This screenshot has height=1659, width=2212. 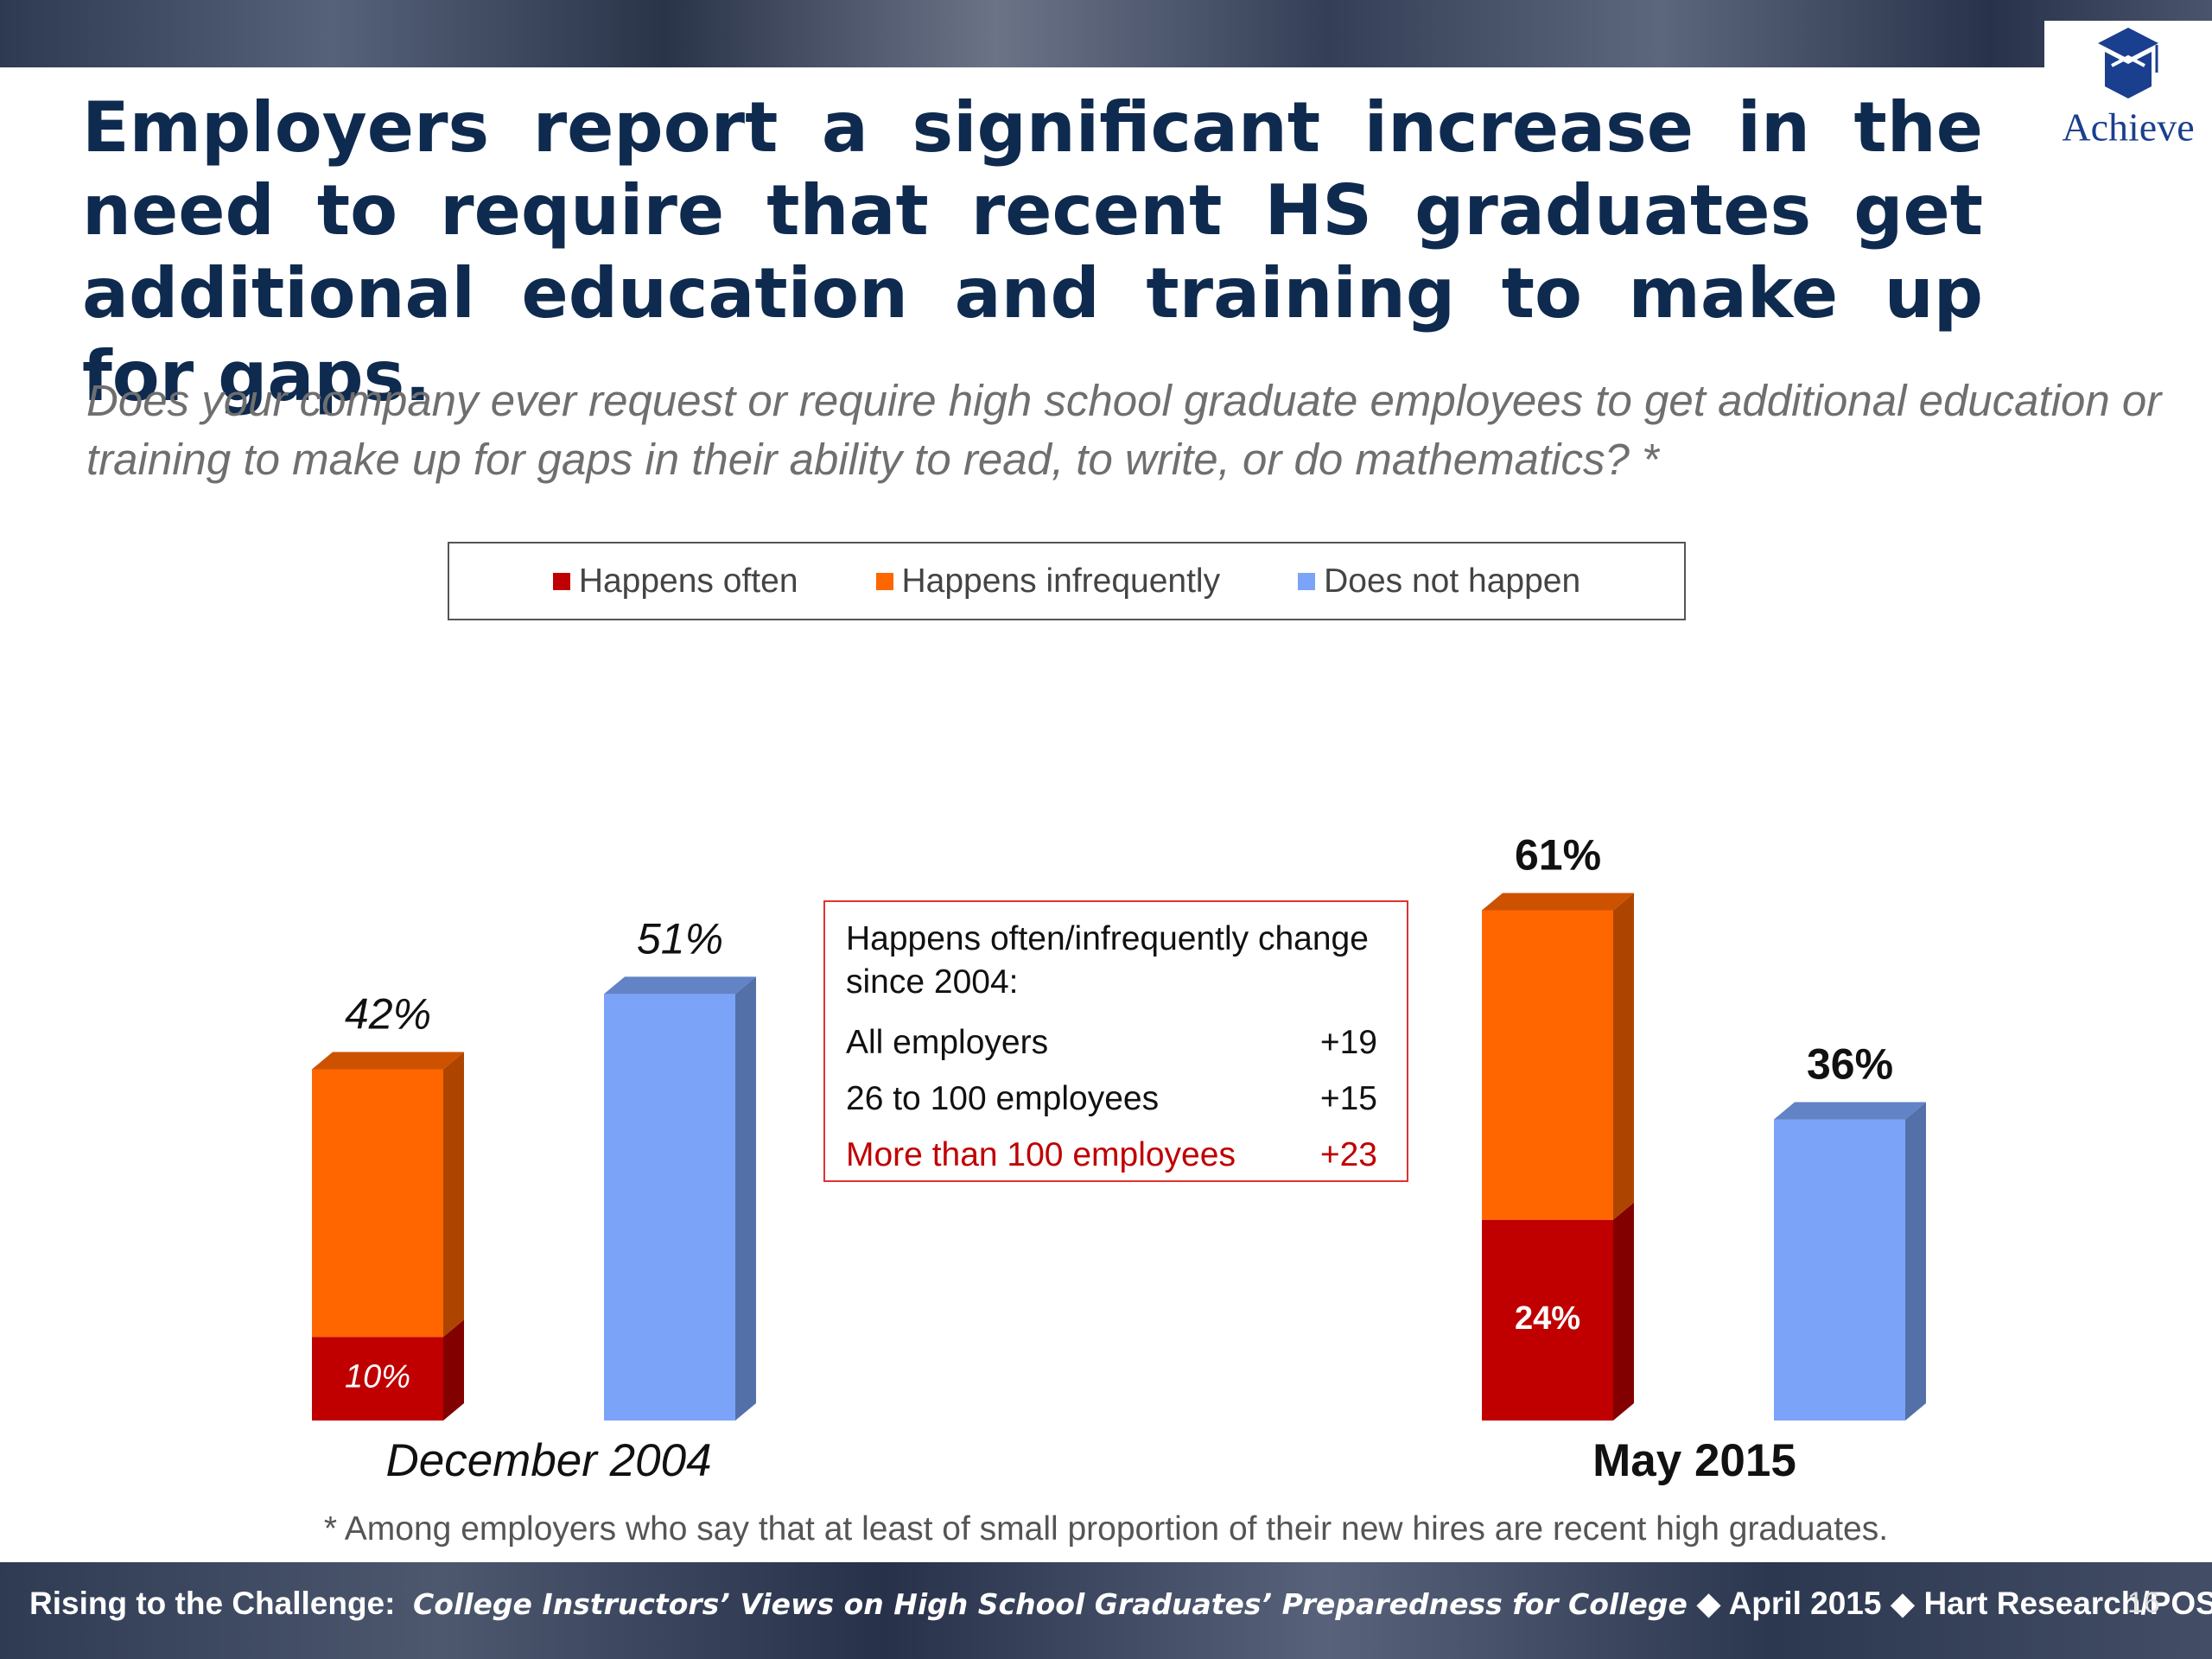 I want to click on legend-label: Happens infrequently, so click(x=1061, y=581).